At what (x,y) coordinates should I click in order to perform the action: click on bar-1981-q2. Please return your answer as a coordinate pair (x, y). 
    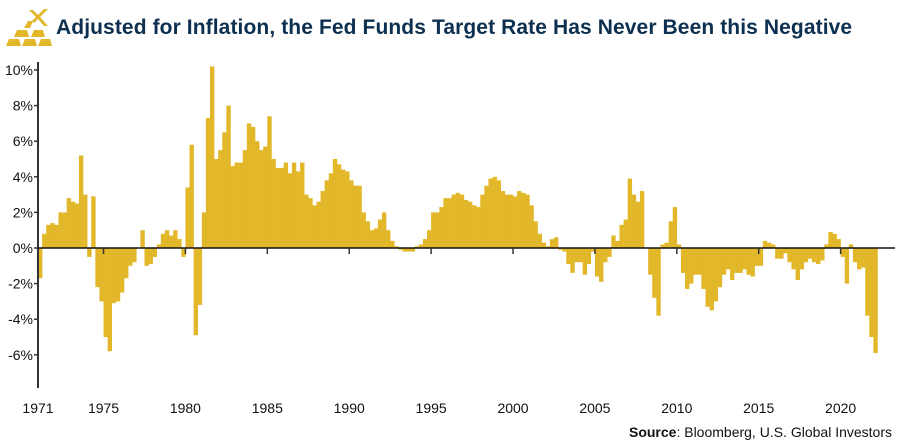
    Looking at the image, I should click on (208, 183).